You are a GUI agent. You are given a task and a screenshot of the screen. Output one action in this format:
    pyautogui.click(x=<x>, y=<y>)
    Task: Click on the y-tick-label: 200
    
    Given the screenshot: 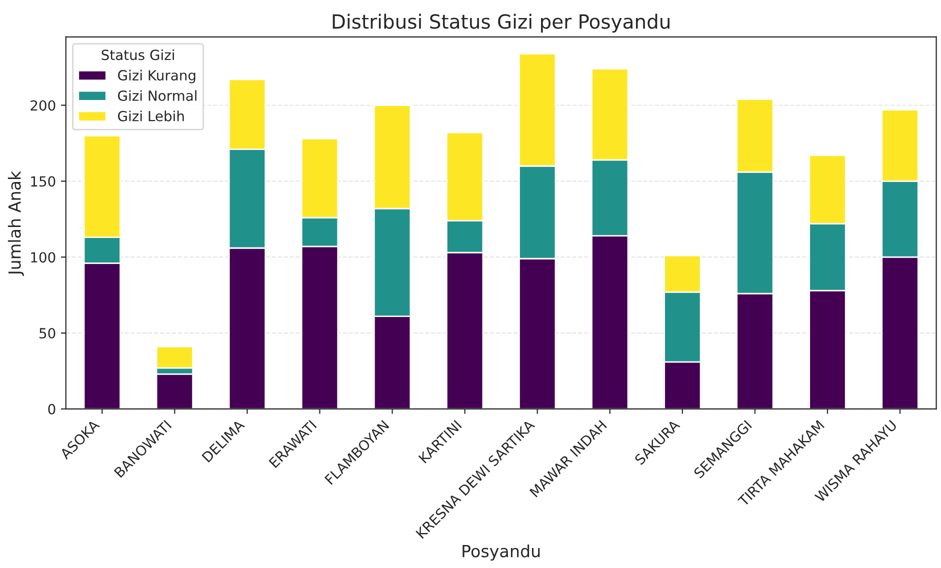 What is the action you would take?
    pyautogui.click(x=43, y=105)
    